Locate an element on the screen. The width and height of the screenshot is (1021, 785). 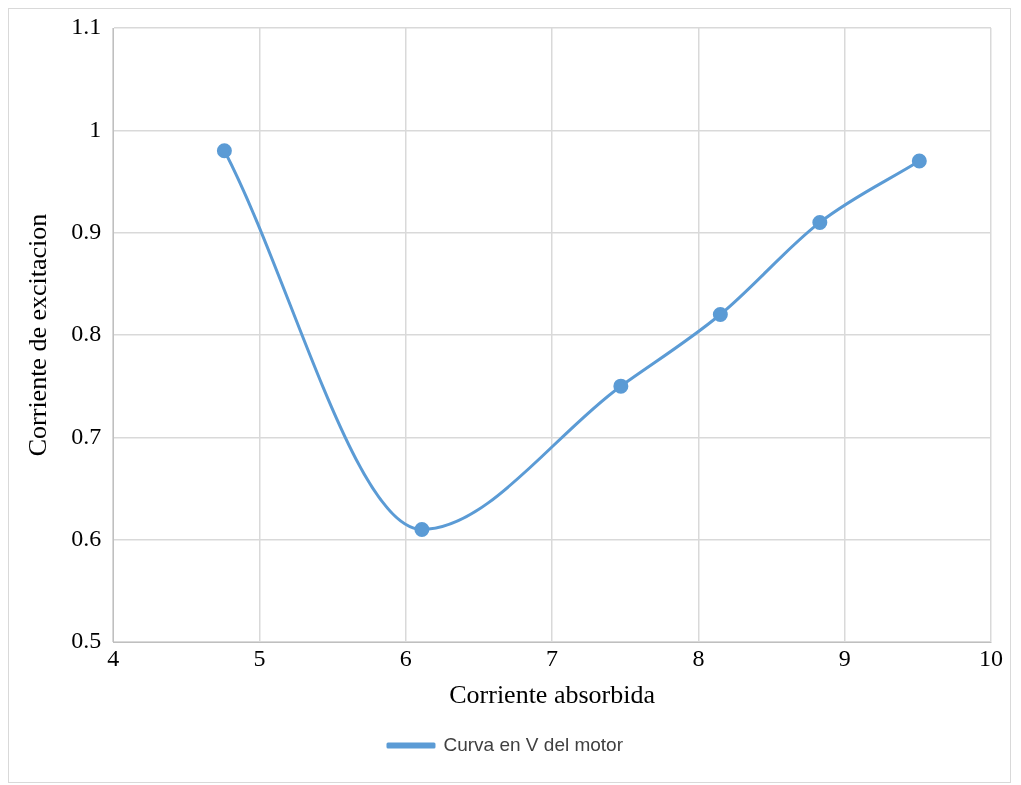
x-tick-label: 5 is located at coordinates (259, 657).